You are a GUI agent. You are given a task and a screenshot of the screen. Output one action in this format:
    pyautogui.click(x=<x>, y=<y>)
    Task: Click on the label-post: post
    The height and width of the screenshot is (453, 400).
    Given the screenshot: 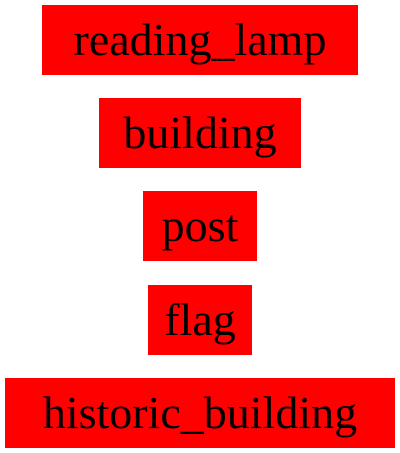 What is the action you would take?
    pyautogui.click(x=200, y=226)
    